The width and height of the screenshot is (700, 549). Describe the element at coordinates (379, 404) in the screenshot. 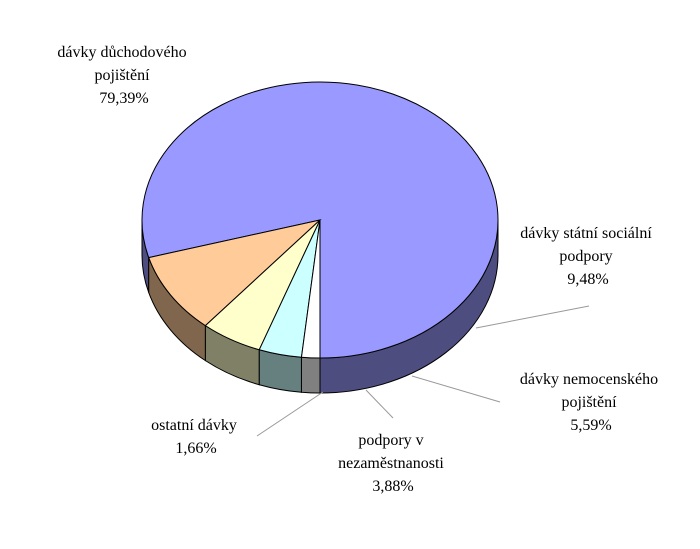

I see `leader-nezamestnanost` at that location.